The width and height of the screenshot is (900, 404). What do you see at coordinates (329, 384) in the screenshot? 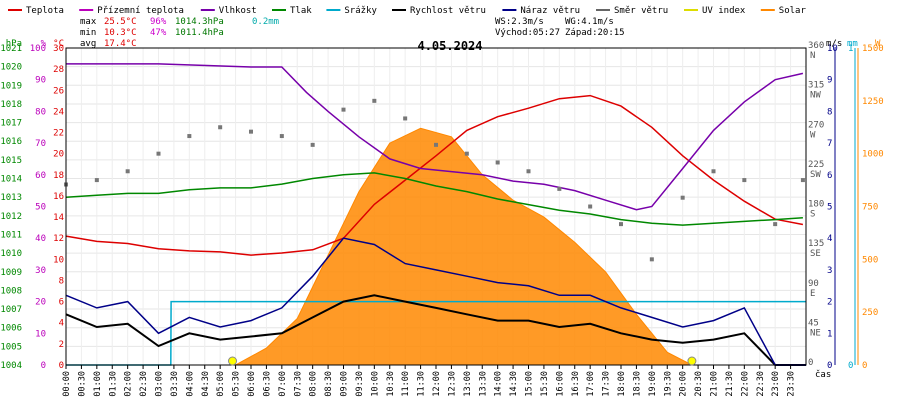
I see `x-tick-label: 08:30` at bounding box center [329, 384].